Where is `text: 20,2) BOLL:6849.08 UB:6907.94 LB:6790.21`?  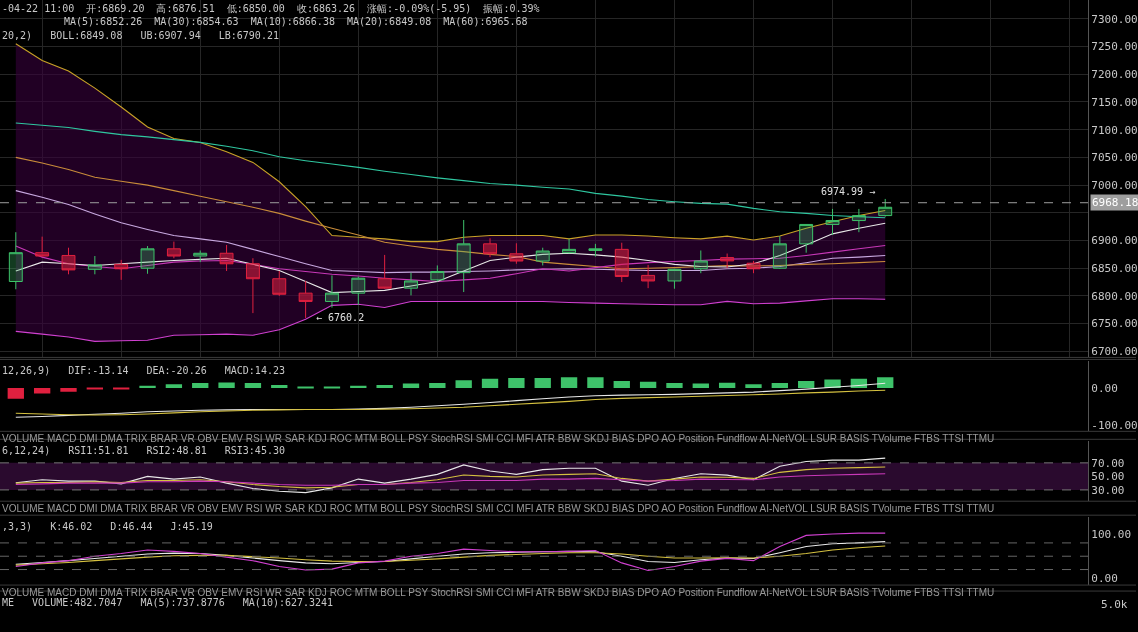 text: 20,2) BOLL:6849.08 UB:6907.94 LB:6790.21 is located at coordinates (140, 35).